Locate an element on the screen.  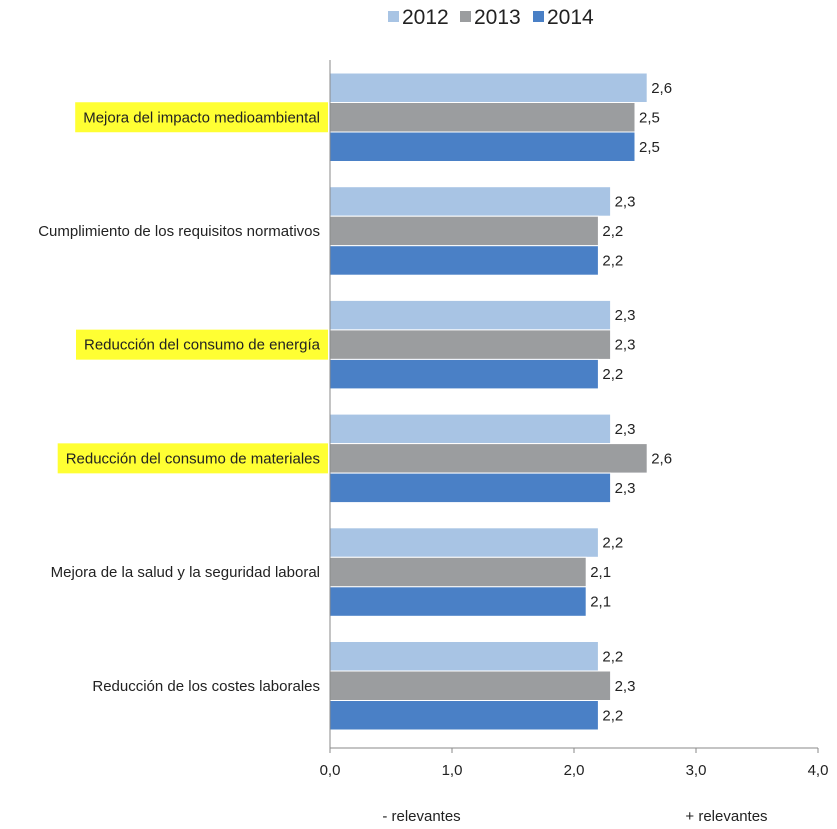
value-label-2013-reduccion-de-los-costes-laborales: 2,3 is located at coordinates (625, 686).